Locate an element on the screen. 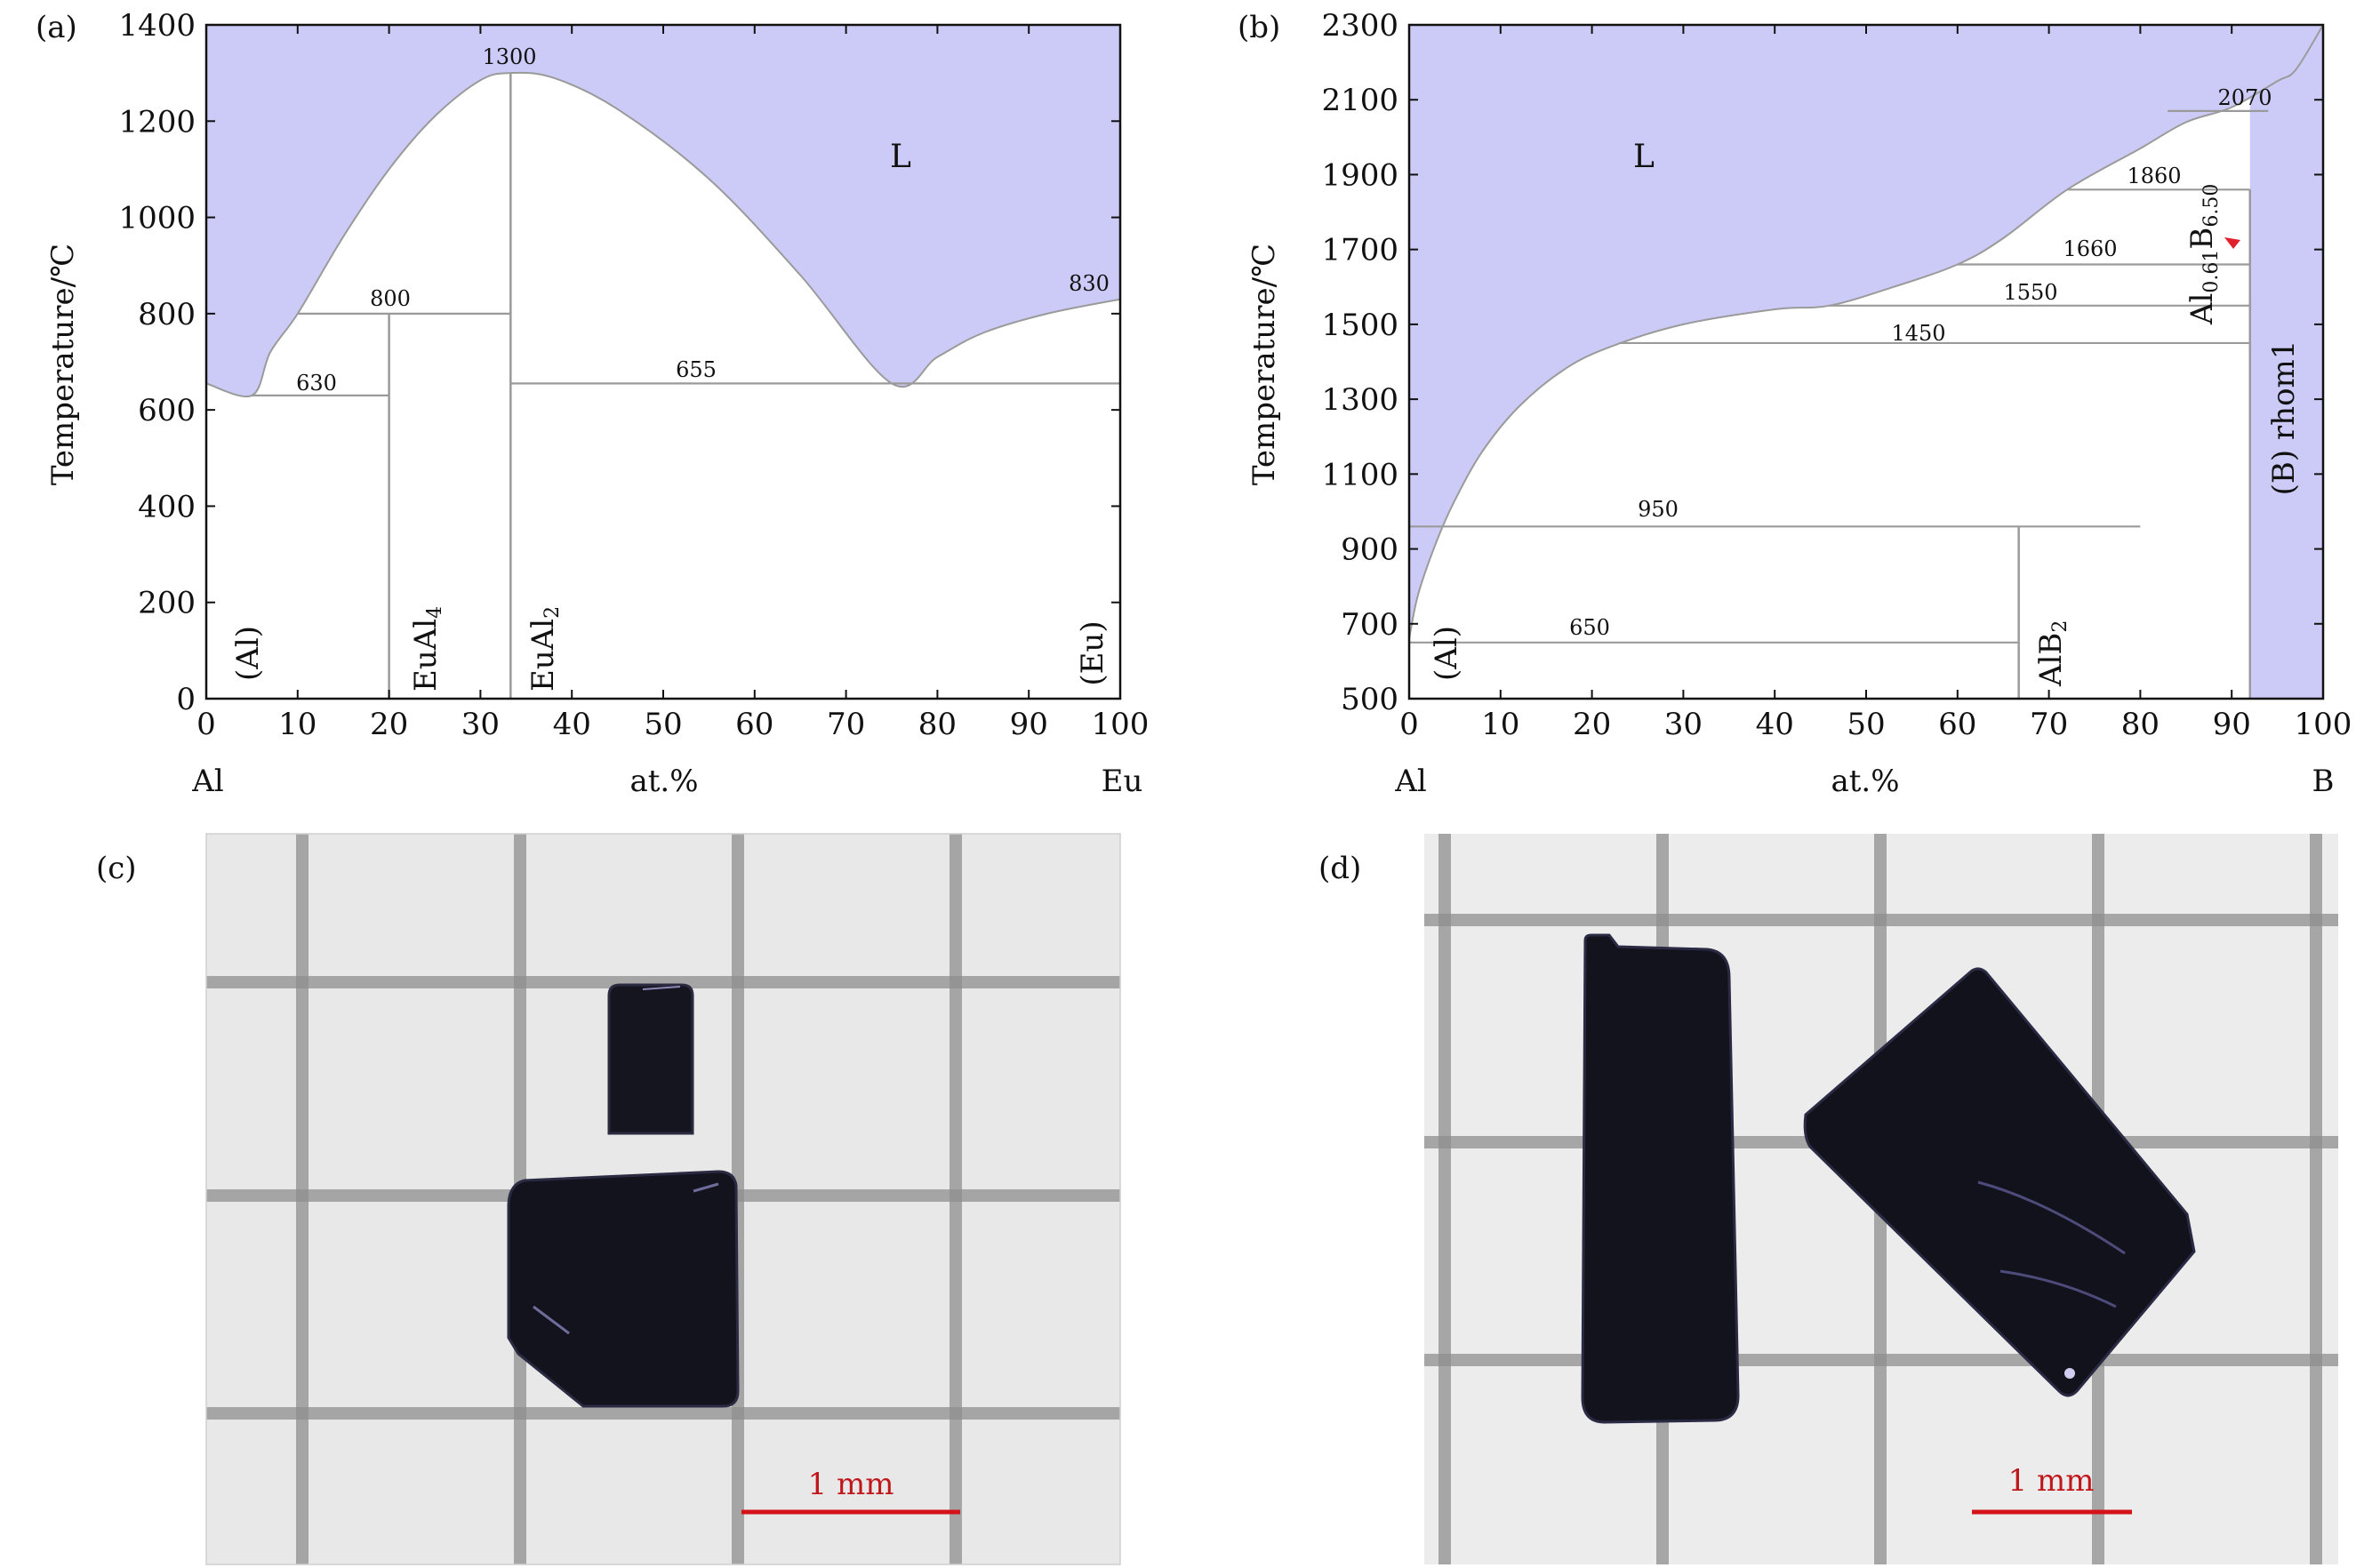 This screenshot has width=2380, height=1568. y-tick-label: 500 is located at coordinates (1369, 699).